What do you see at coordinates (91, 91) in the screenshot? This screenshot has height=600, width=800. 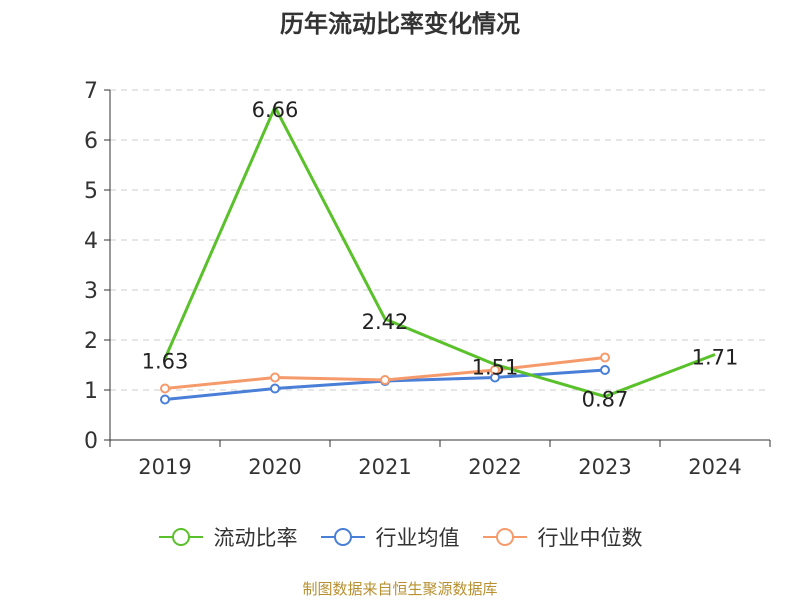 I see `y-tick-label: 7` at bounding box center [91, 91].